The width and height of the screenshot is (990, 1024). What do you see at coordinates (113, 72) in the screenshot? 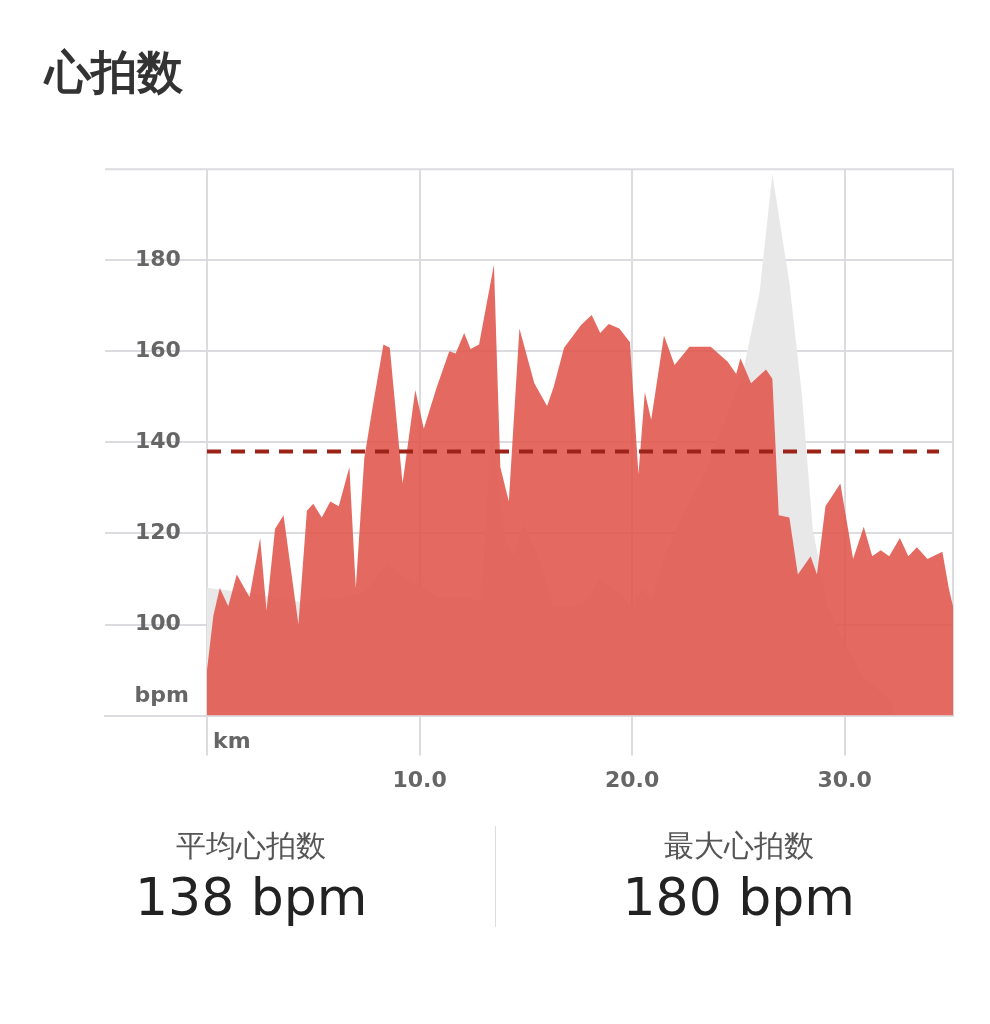
I see `chart-title: 心拍数` at bounding box center [113, 72].